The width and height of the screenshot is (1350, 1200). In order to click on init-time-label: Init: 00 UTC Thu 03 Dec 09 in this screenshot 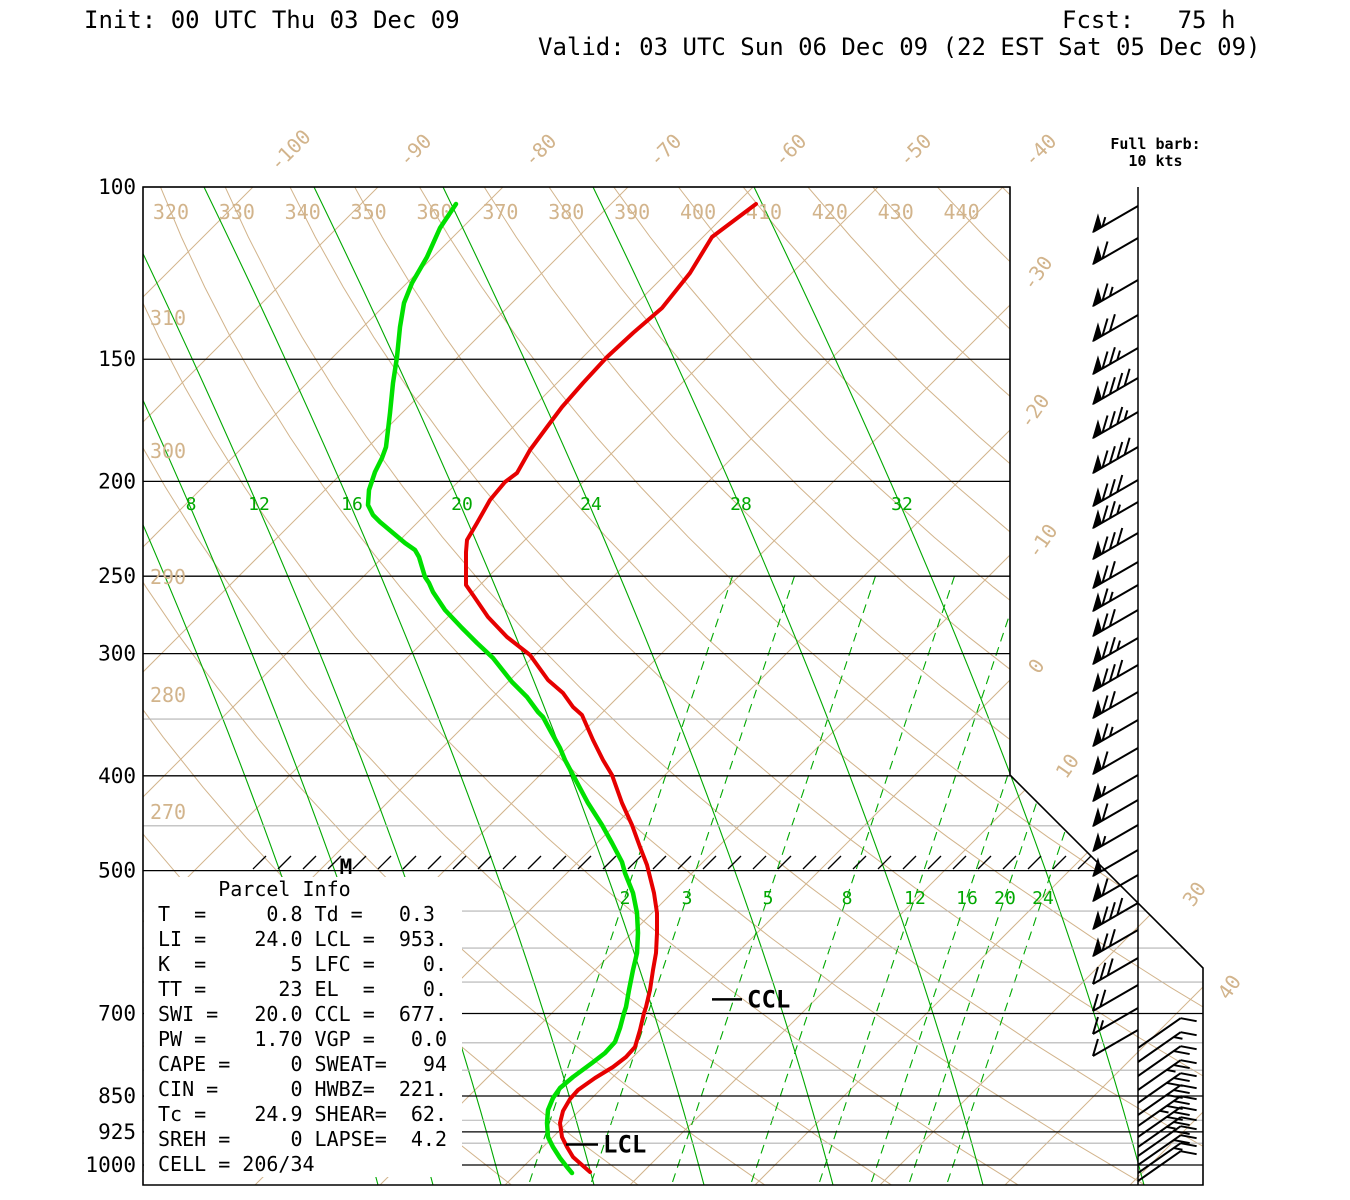, I will do `click(272, 20)`.